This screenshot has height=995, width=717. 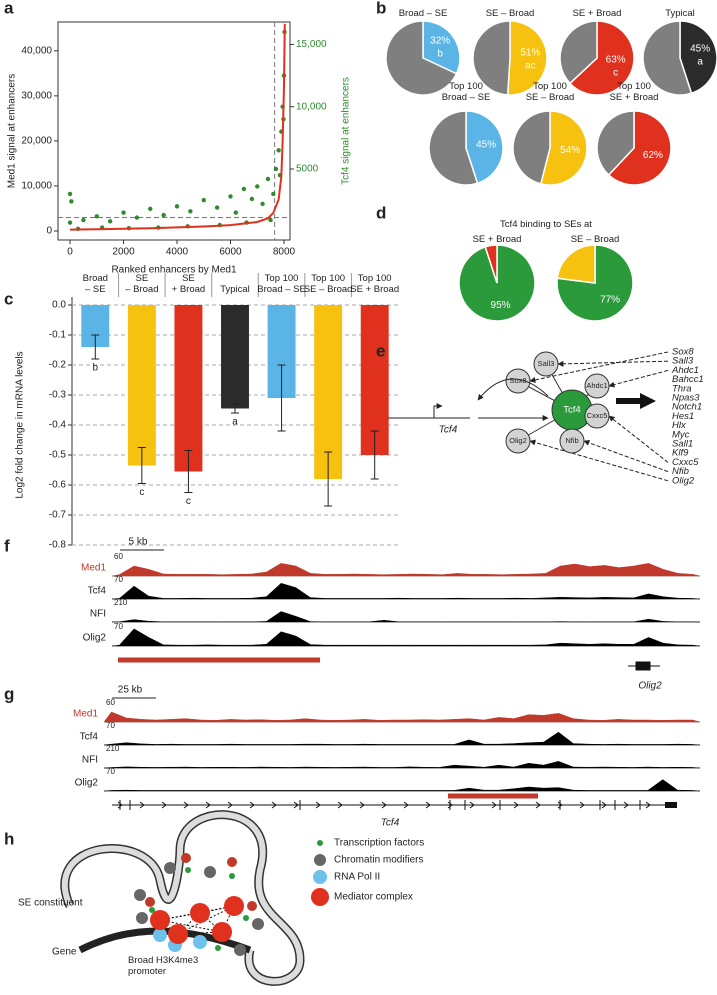 I want to click on bar, so click(x=141, y=385).